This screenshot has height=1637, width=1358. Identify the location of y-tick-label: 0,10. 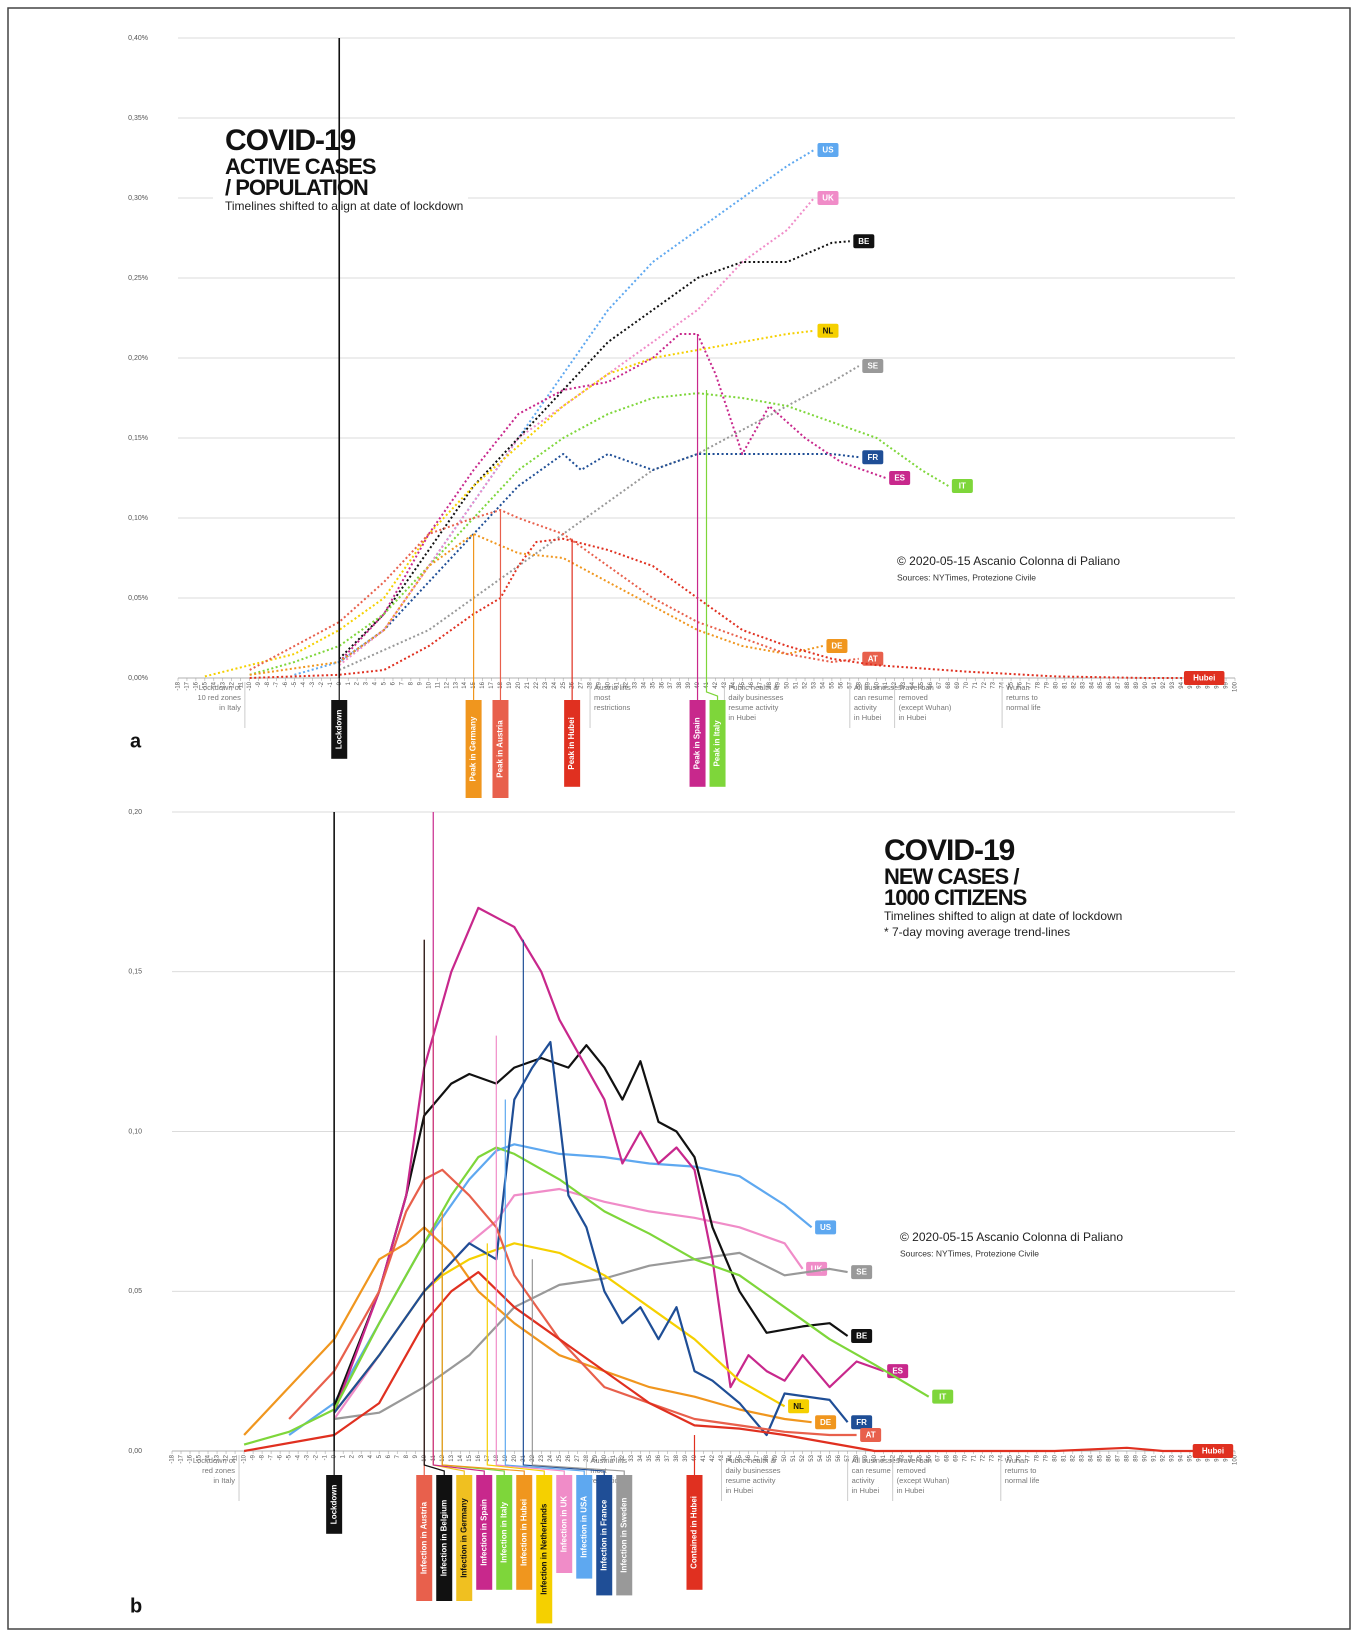
(135, 1131).